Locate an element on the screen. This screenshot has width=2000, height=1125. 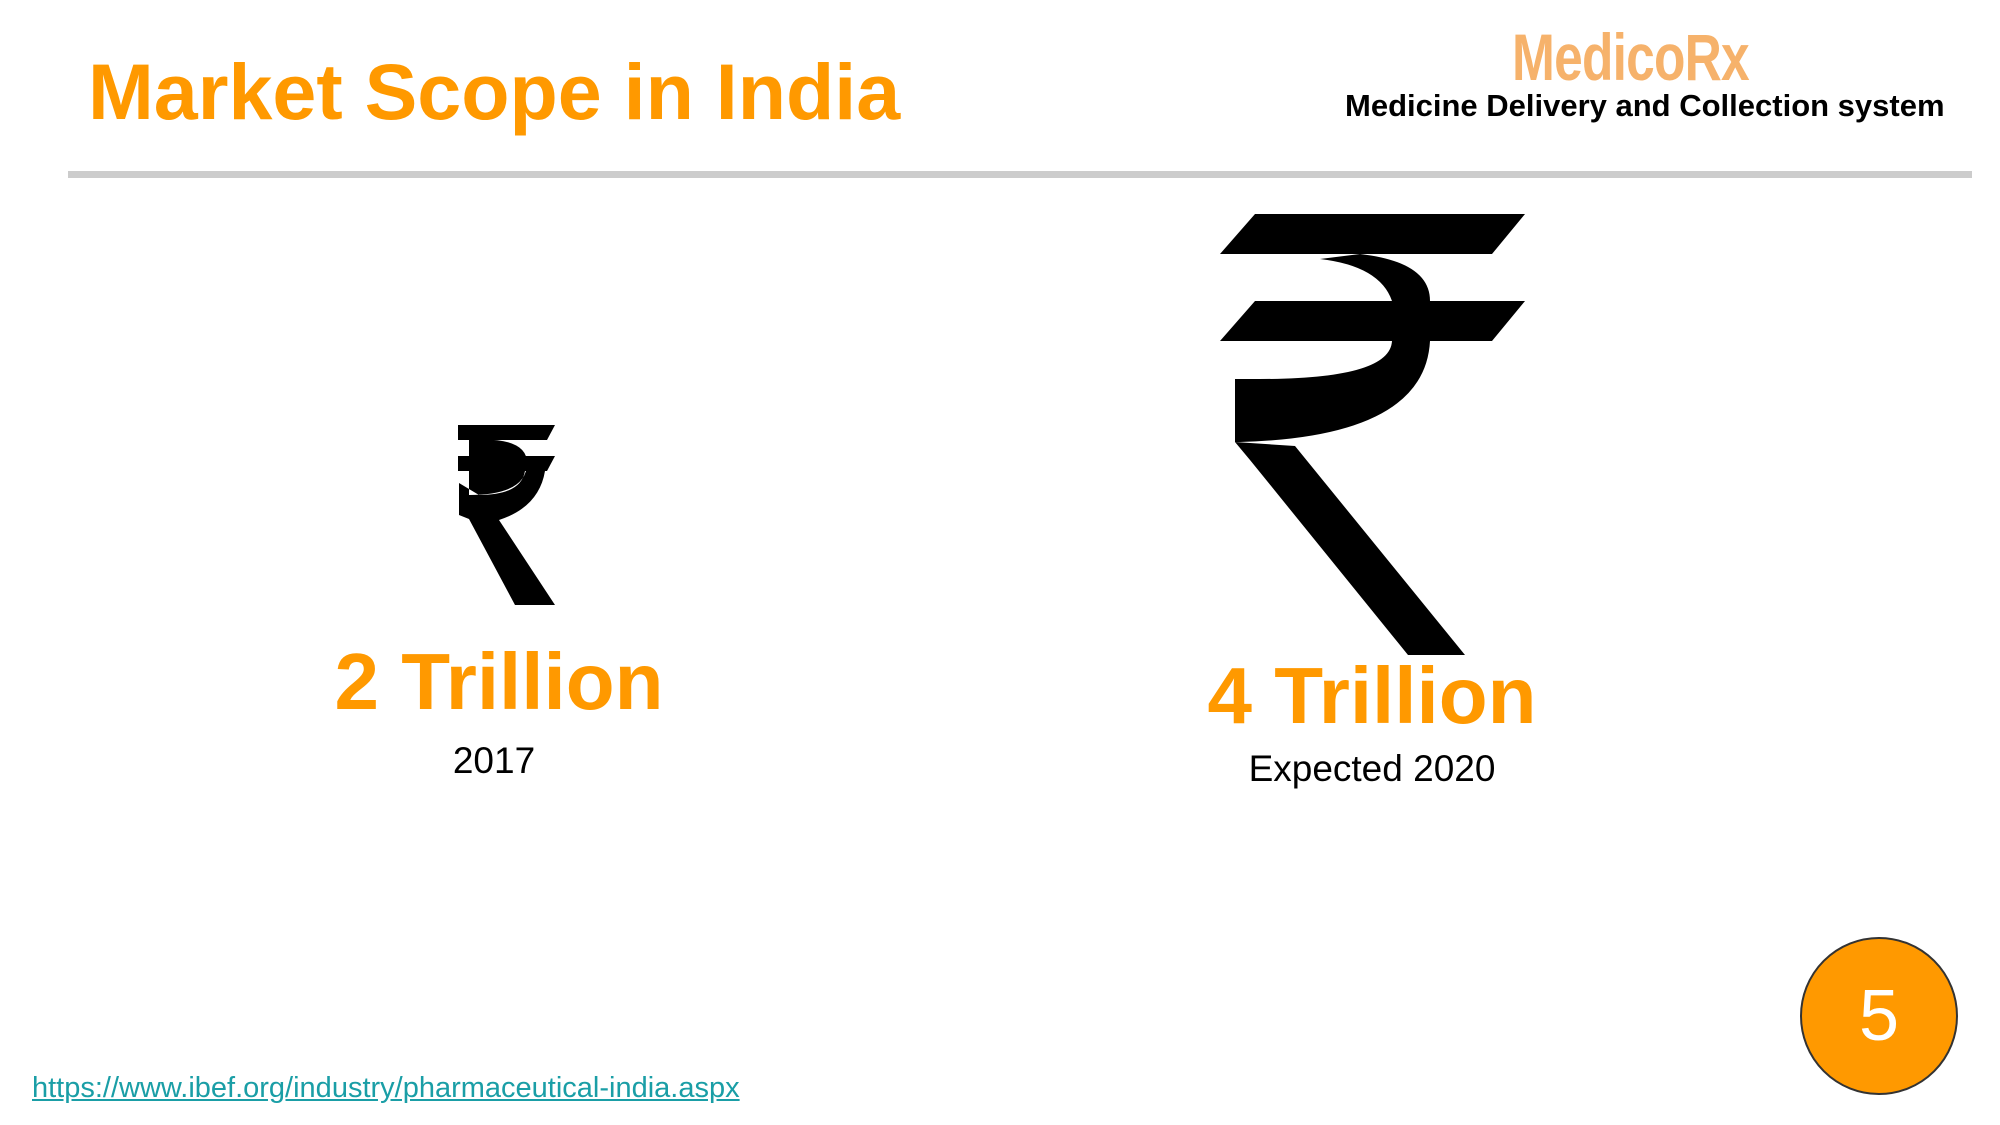
page-number-badge: 5 is located at coordinates (1879, 1016).